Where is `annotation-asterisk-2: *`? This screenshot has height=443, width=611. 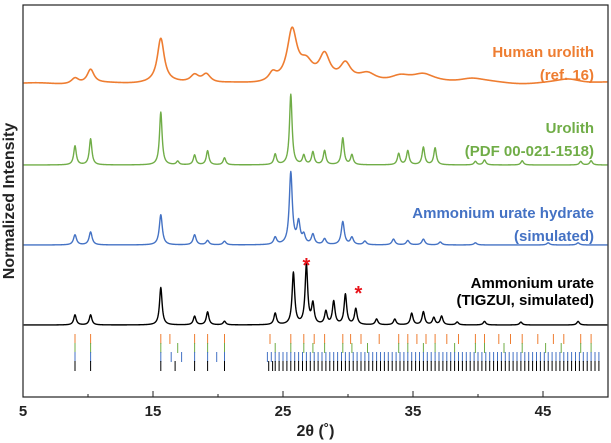
annotation-asterisk-2: * is located at coordinates (359, 294).